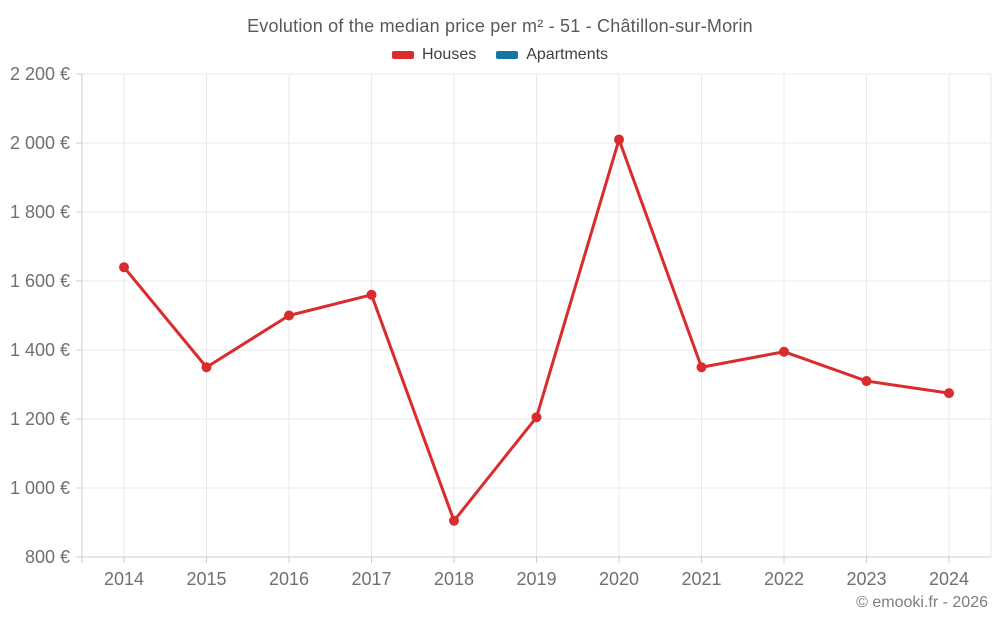 This screenshot has height=625, width=1000. I want to click on y-axis-tick-label: 1 800 €, so click(40, 212).